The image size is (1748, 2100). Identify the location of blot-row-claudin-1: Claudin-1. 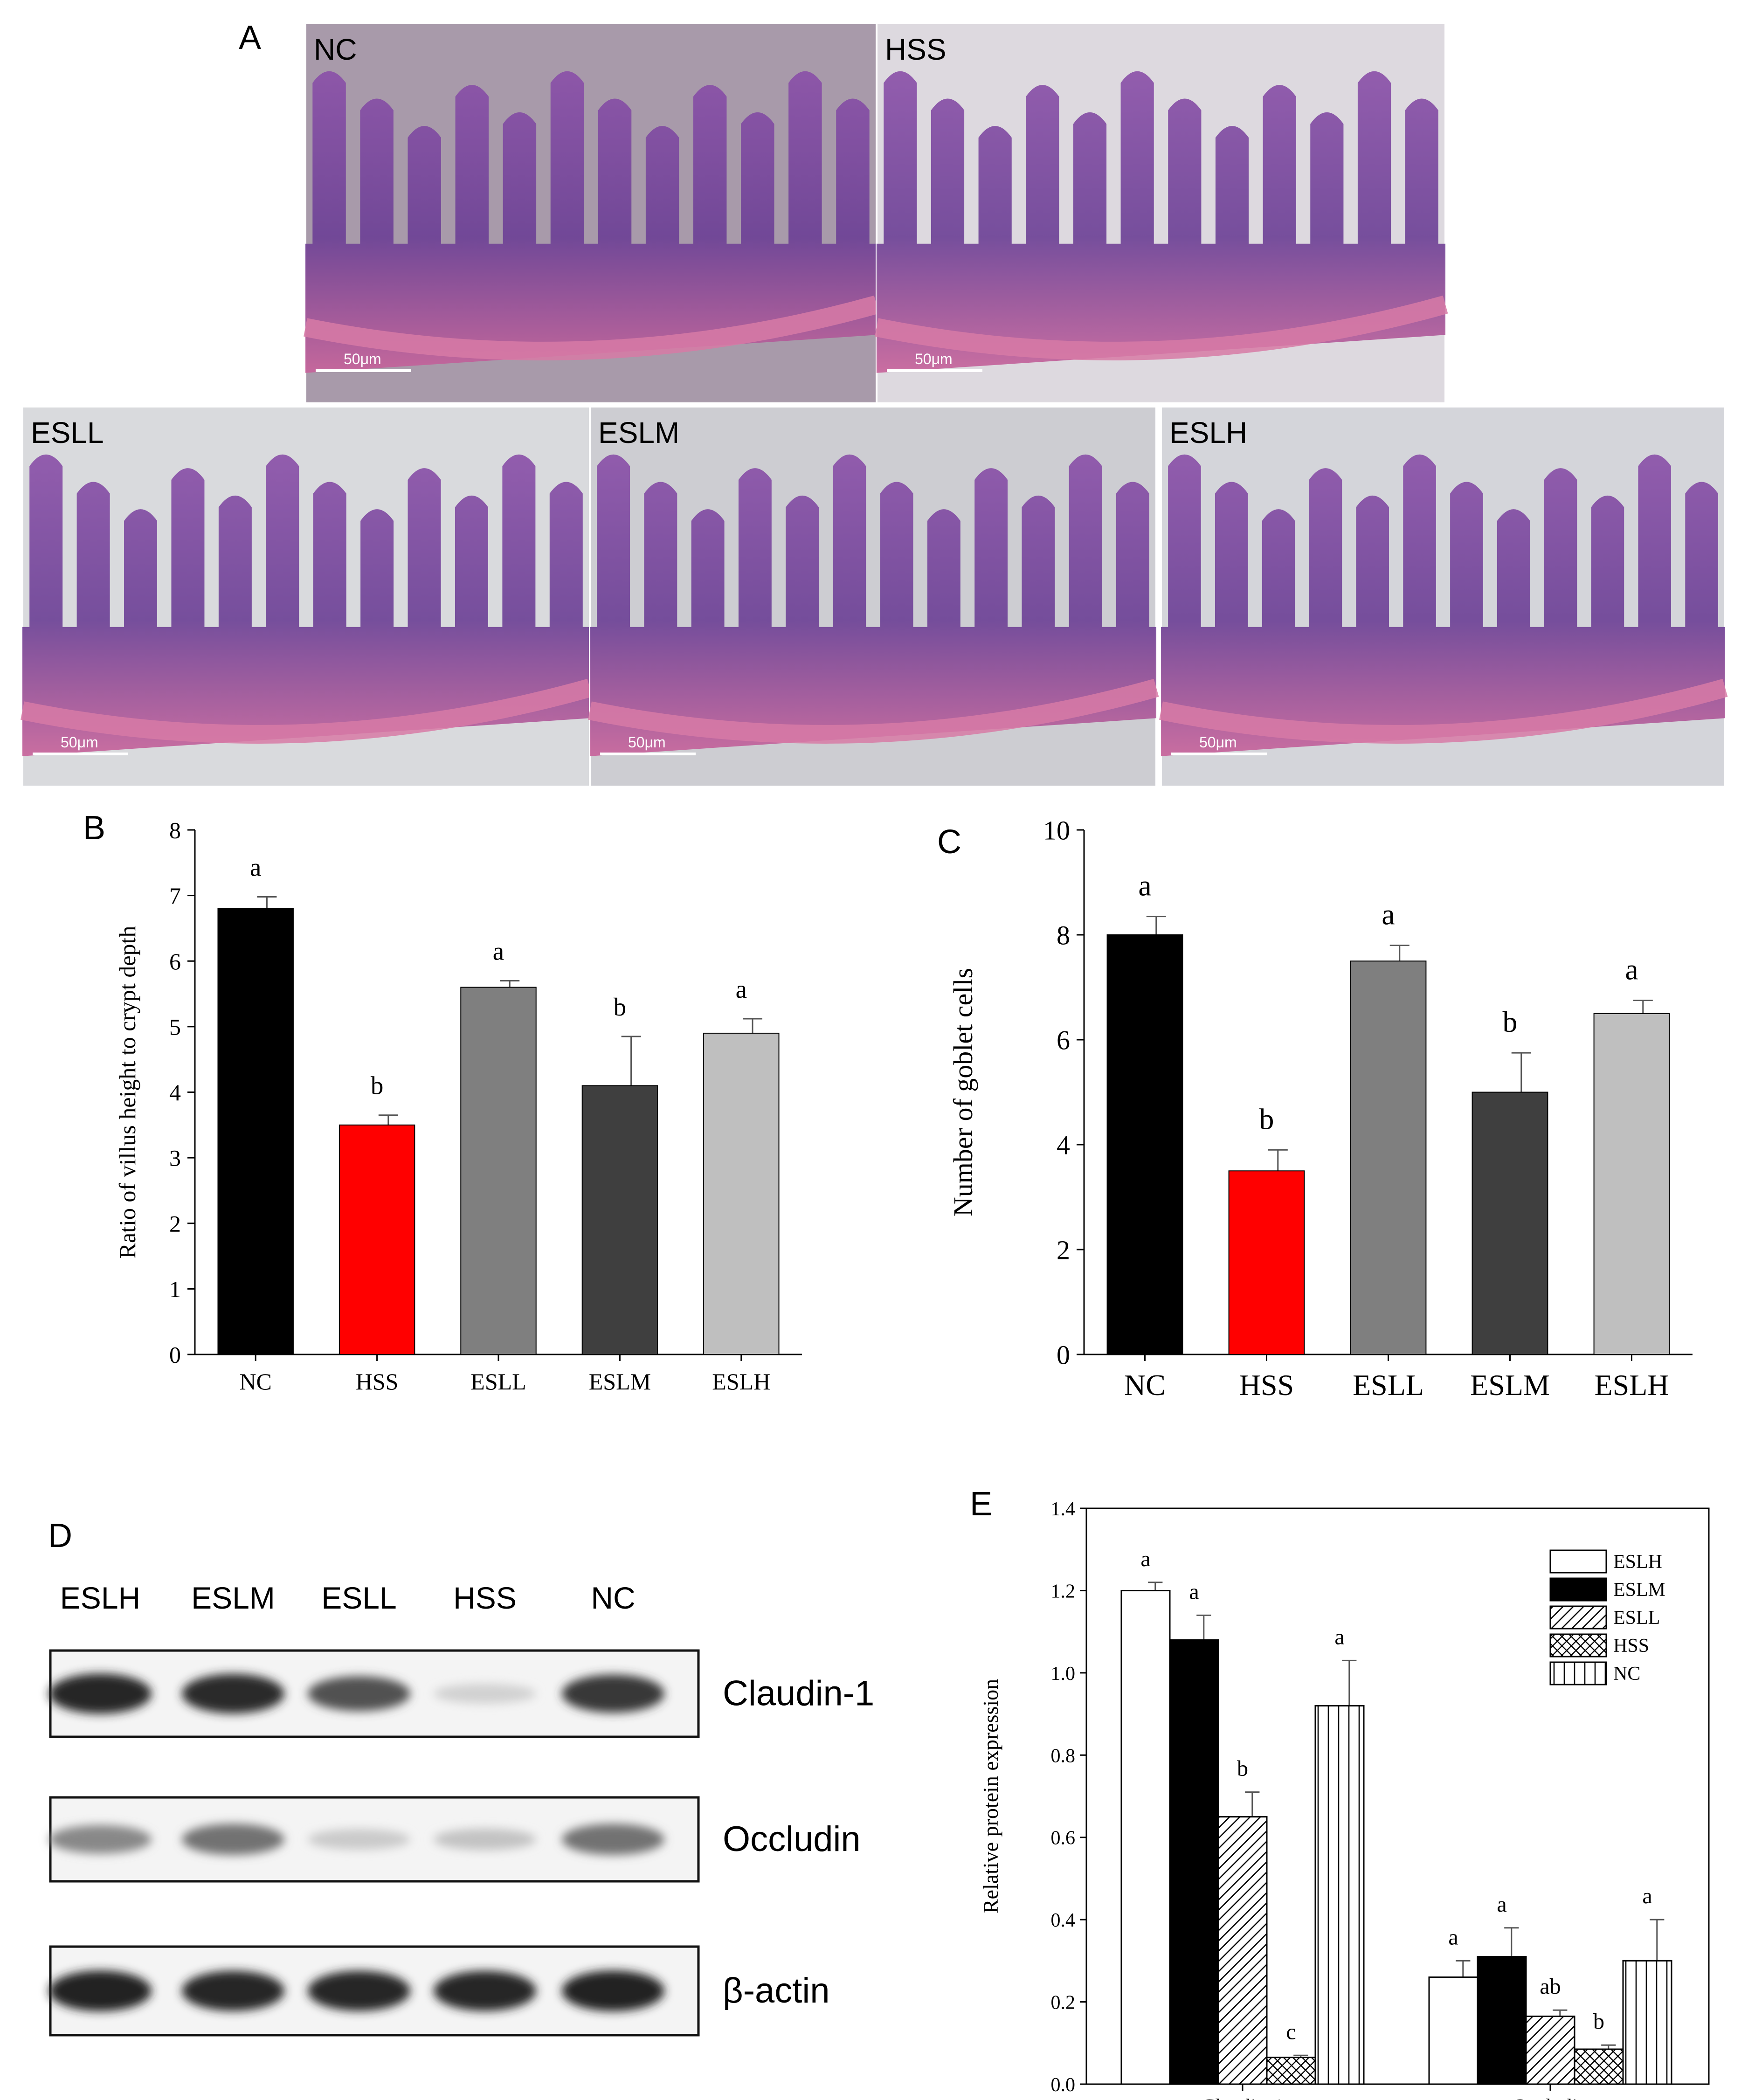
(461, 1693).